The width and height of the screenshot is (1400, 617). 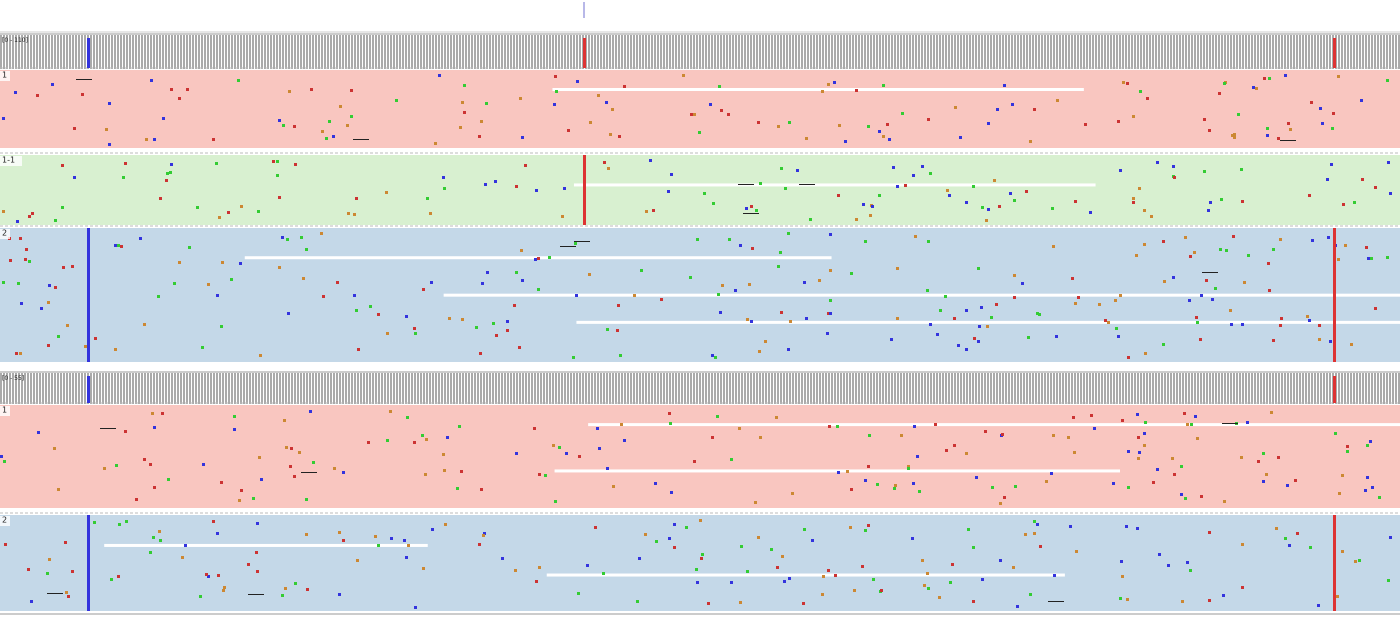 What do you see at coordinates (700, 16) in the screenshot?
I see `ruler-area` at bounding box center [700, 16].